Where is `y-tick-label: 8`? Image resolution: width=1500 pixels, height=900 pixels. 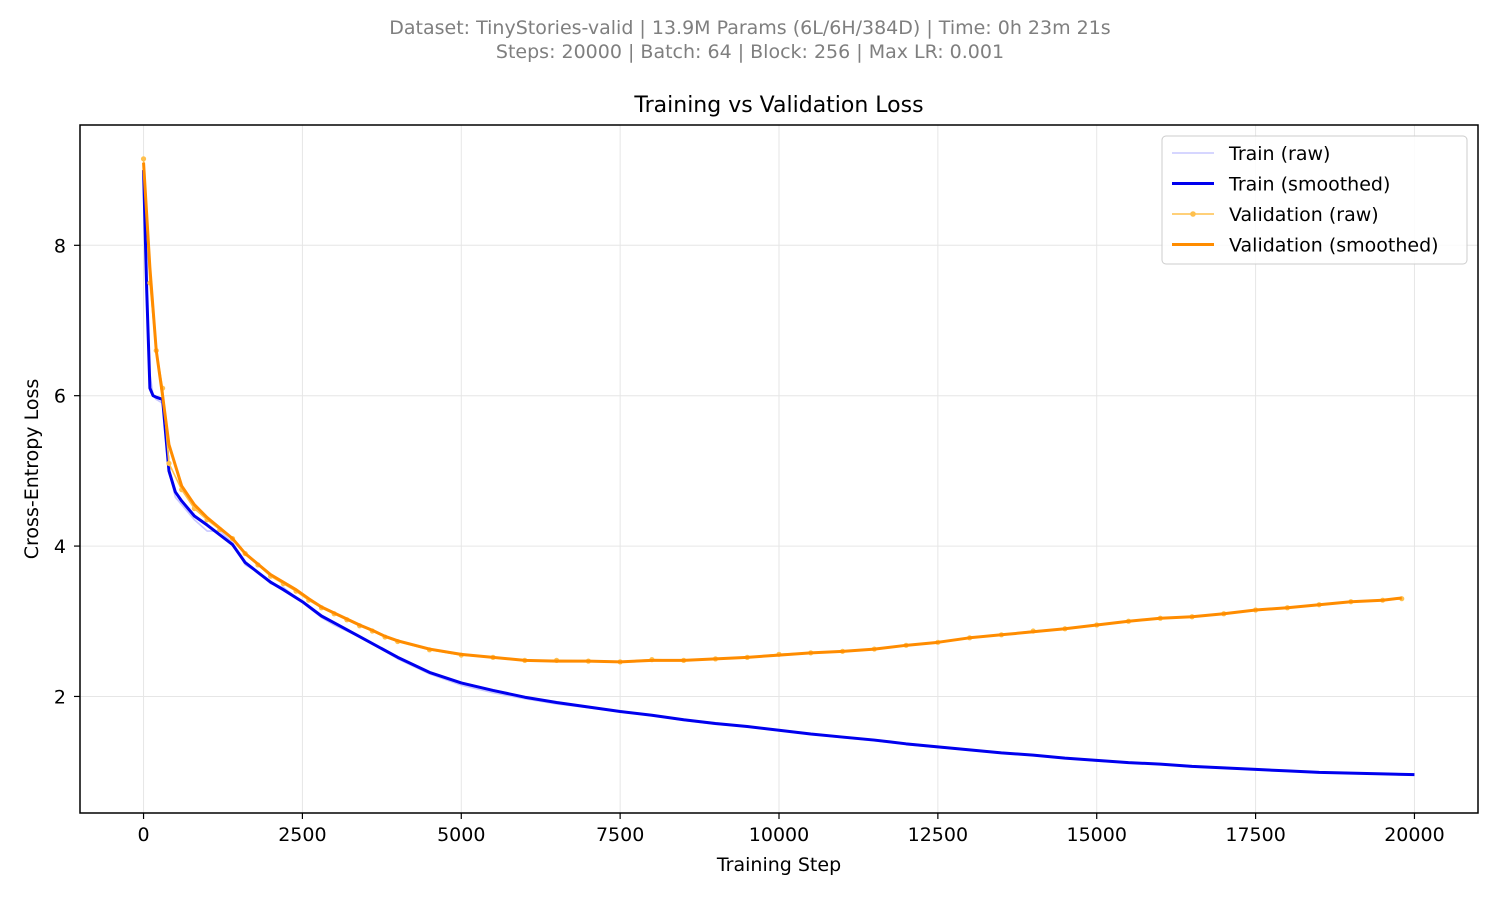
y-tick-label: 8 is located at coordinates (60, 246).